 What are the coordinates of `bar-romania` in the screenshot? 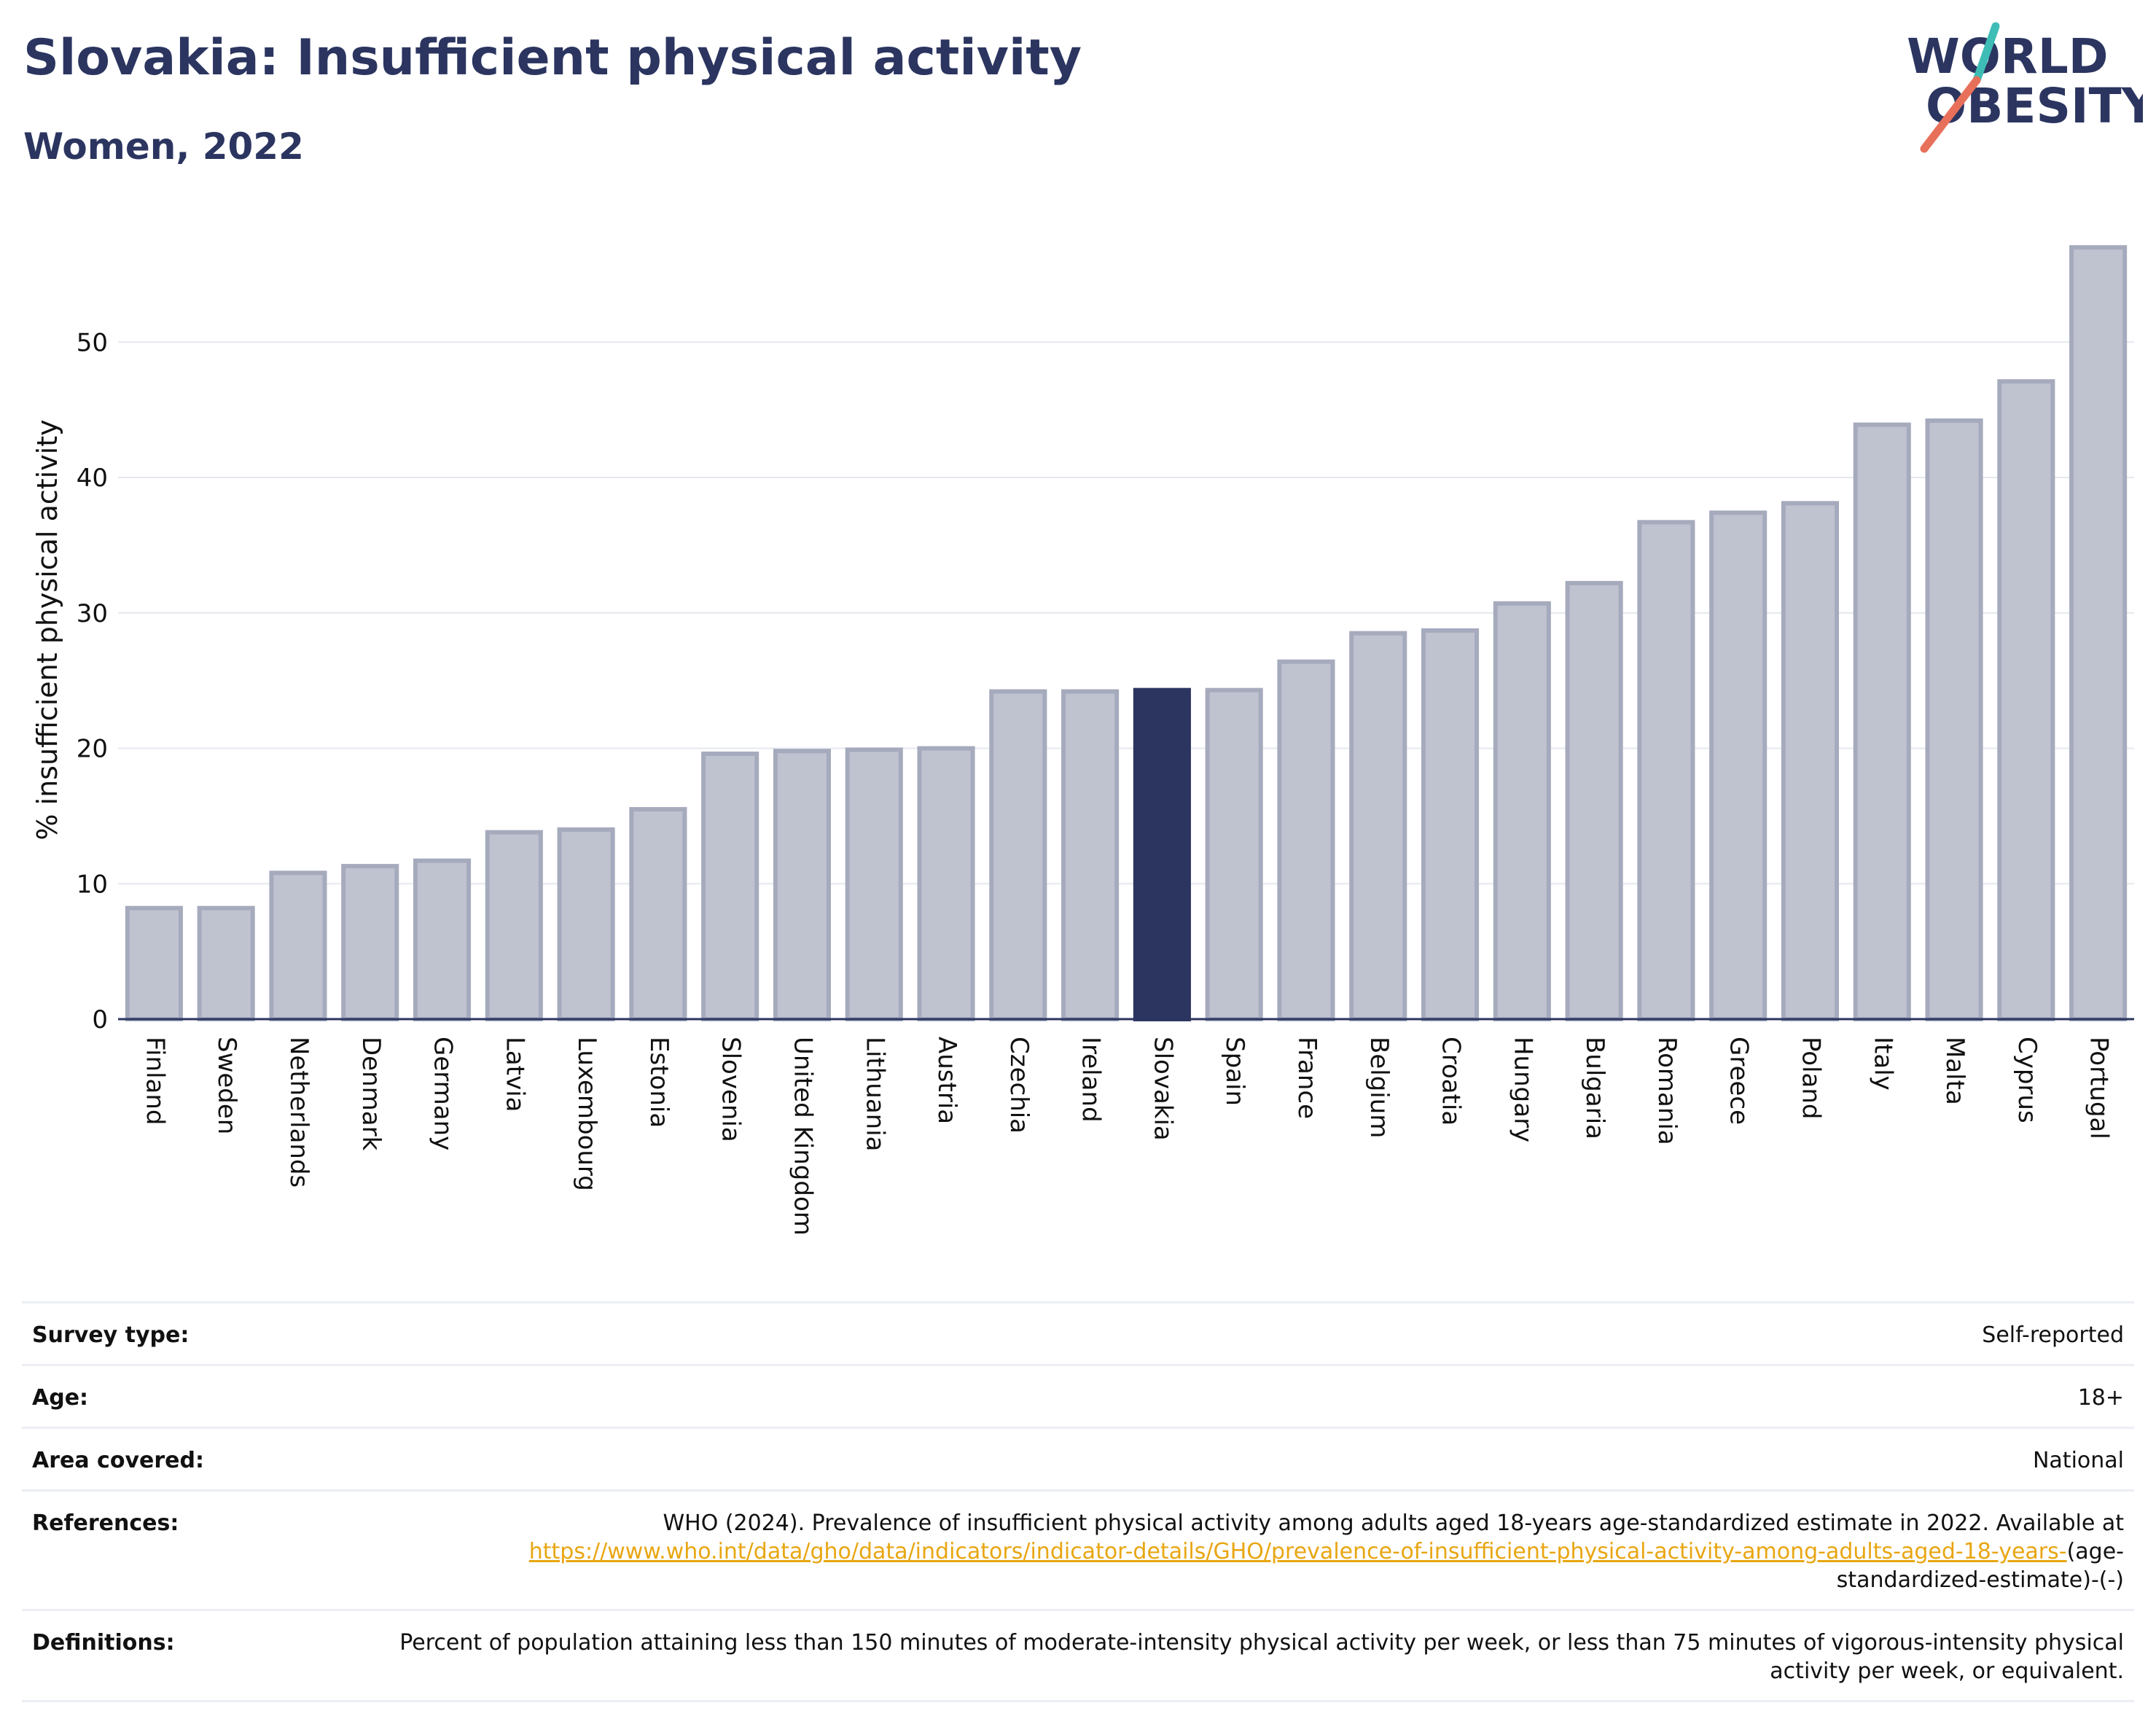 It's located at (1666, 770).